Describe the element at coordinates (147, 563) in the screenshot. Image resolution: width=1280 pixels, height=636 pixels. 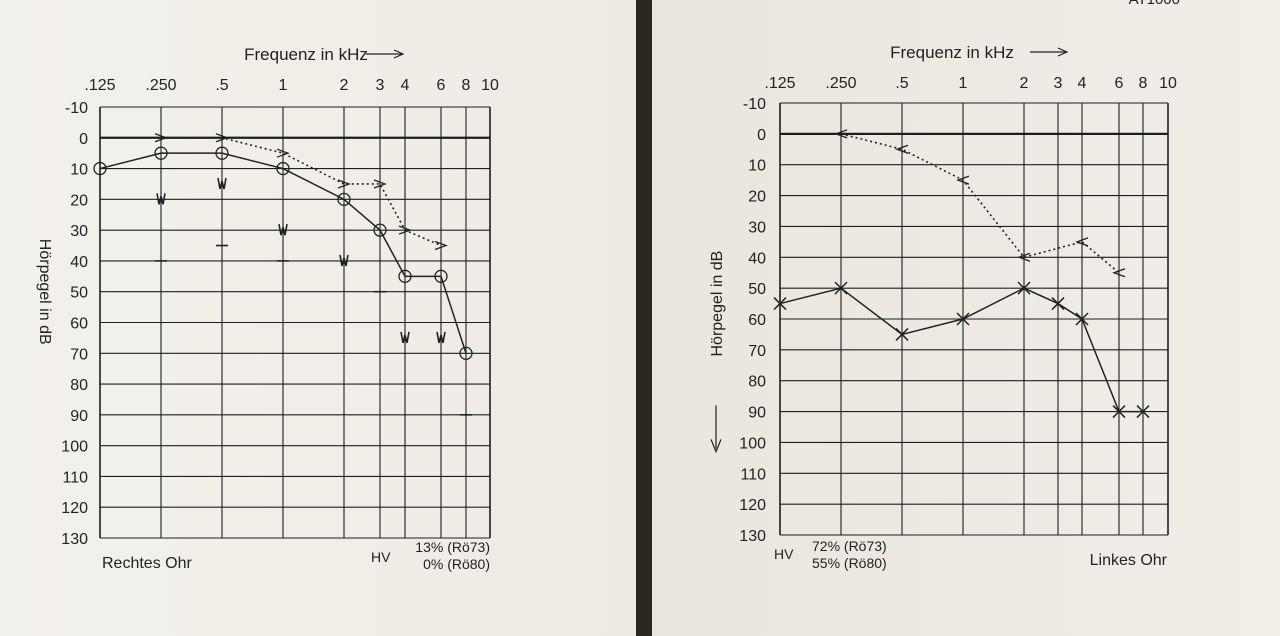
I see `ear-label: Rechtes Ohr` at that location.